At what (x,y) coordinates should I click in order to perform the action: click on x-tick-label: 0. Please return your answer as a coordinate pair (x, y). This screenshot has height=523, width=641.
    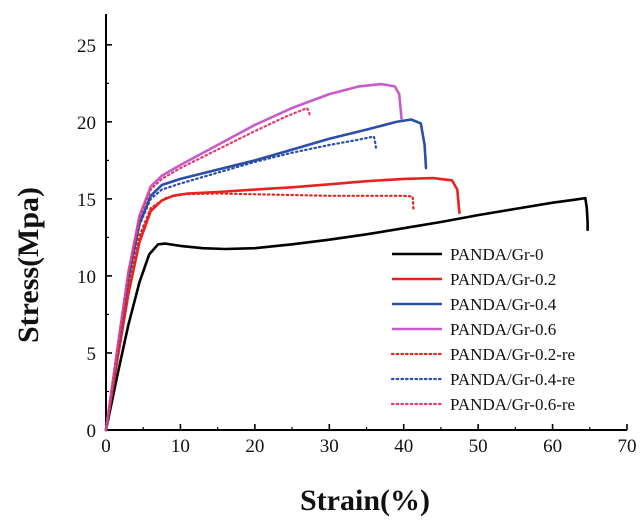
    Looking at the image, I should click on (106, 446).